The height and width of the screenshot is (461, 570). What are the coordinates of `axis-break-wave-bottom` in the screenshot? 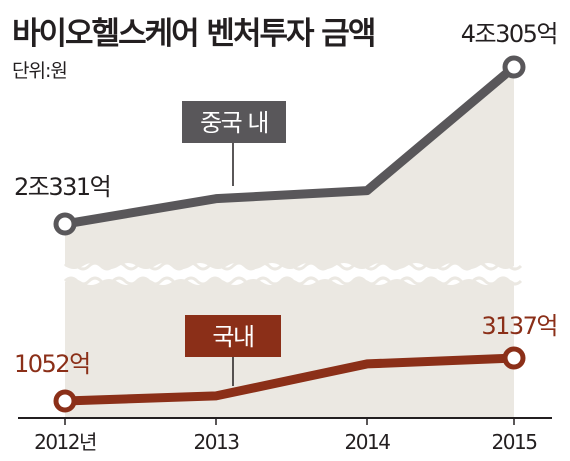 It's located at (293, 281).